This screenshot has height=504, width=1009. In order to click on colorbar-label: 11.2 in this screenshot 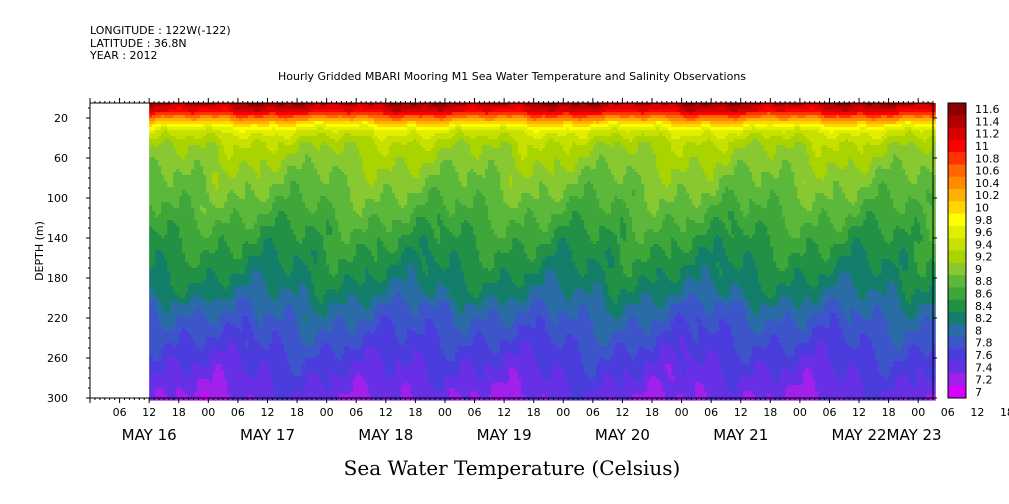, I will do `click(987, 134)`.